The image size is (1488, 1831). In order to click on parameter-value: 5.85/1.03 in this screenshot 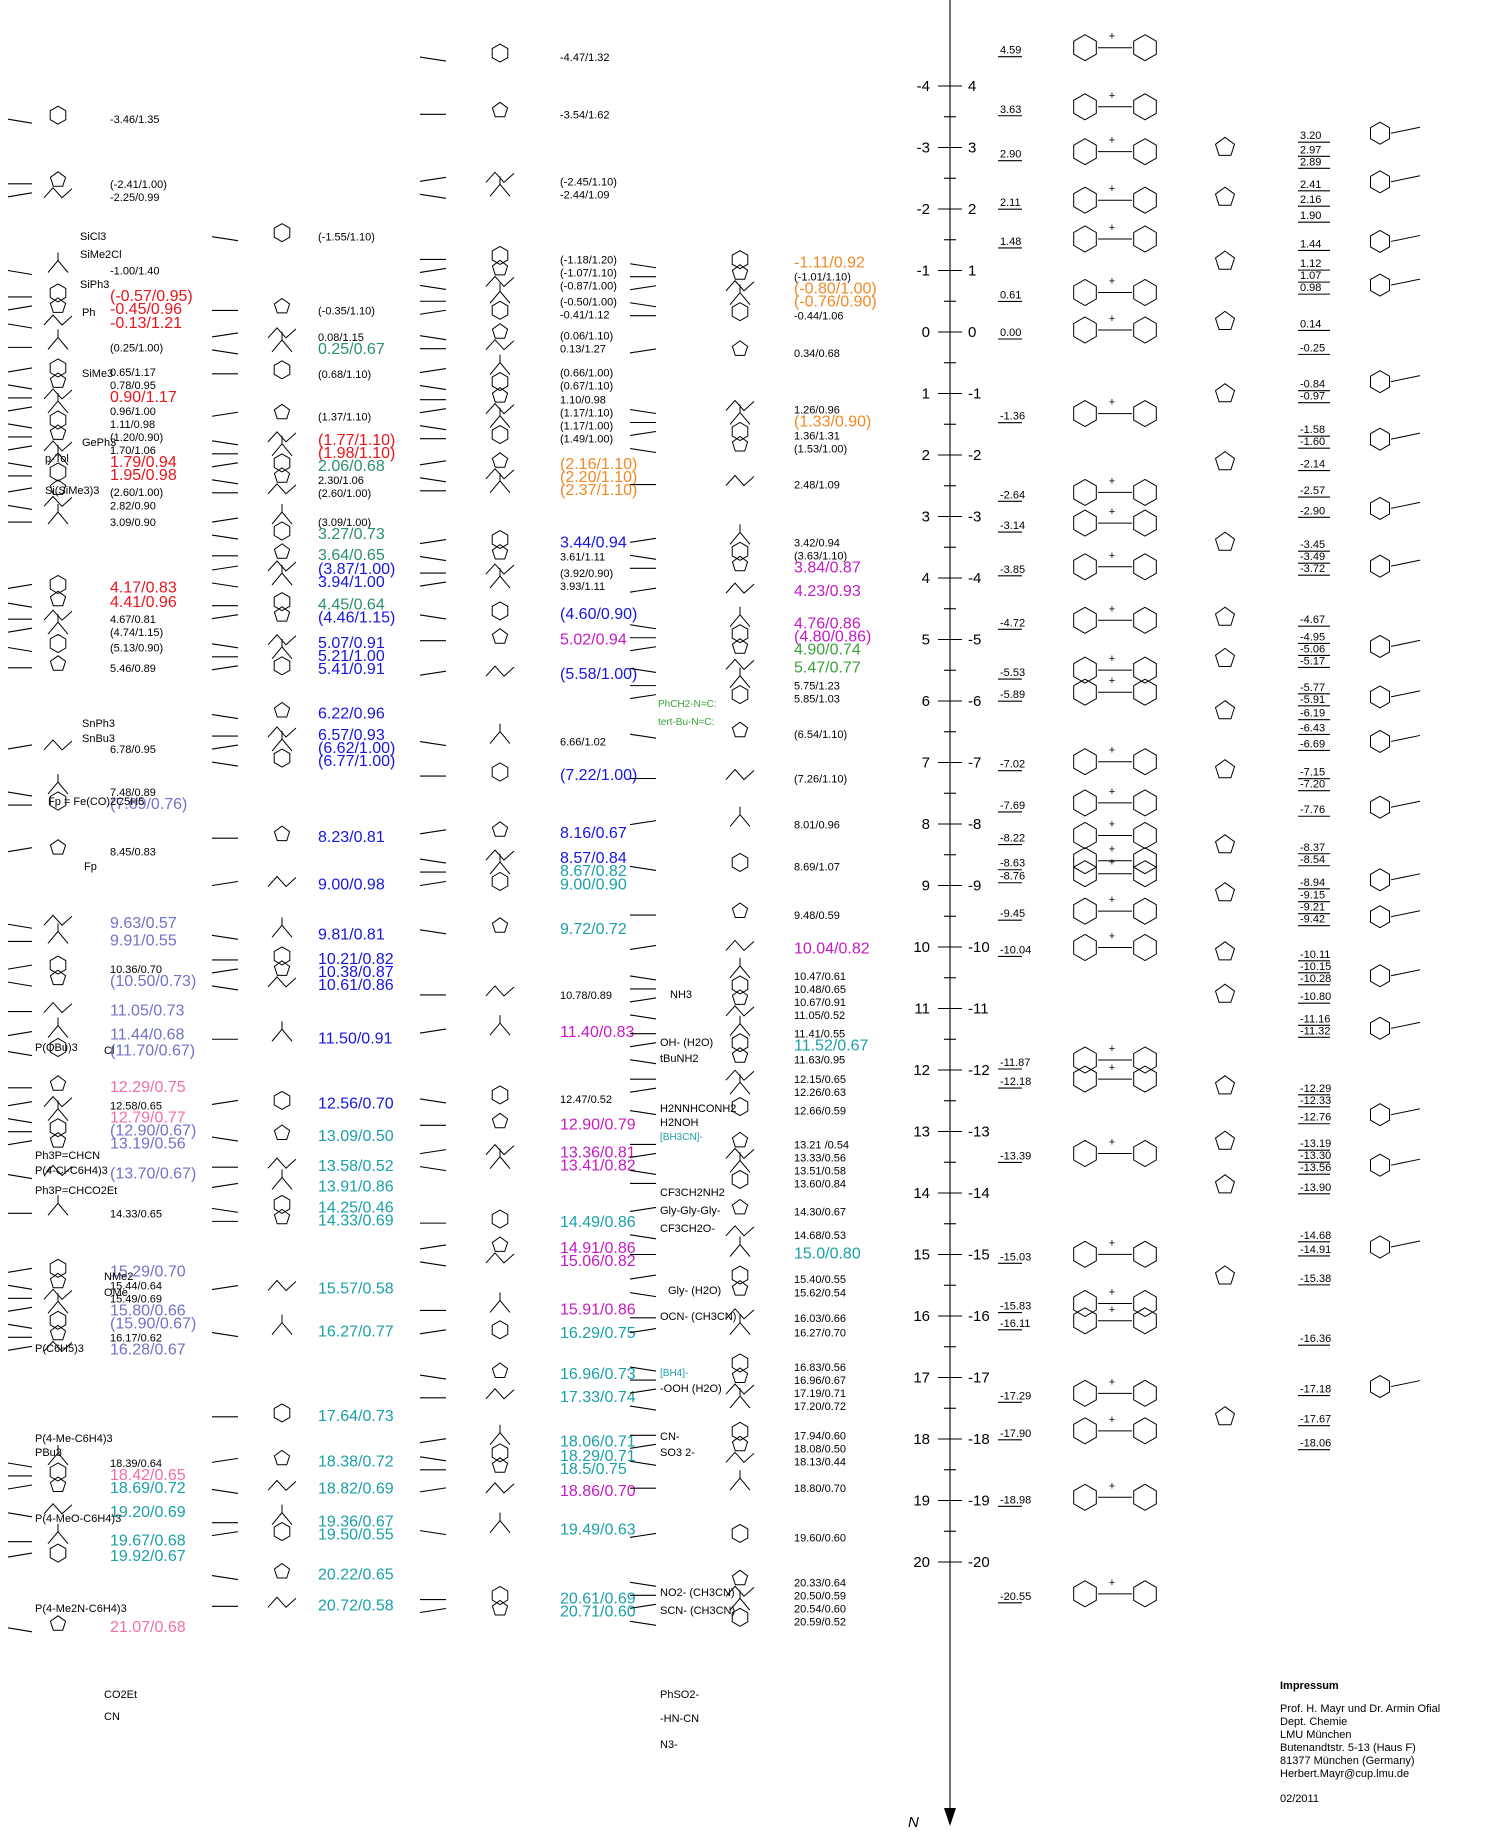, I will do `click(817, 700)`.